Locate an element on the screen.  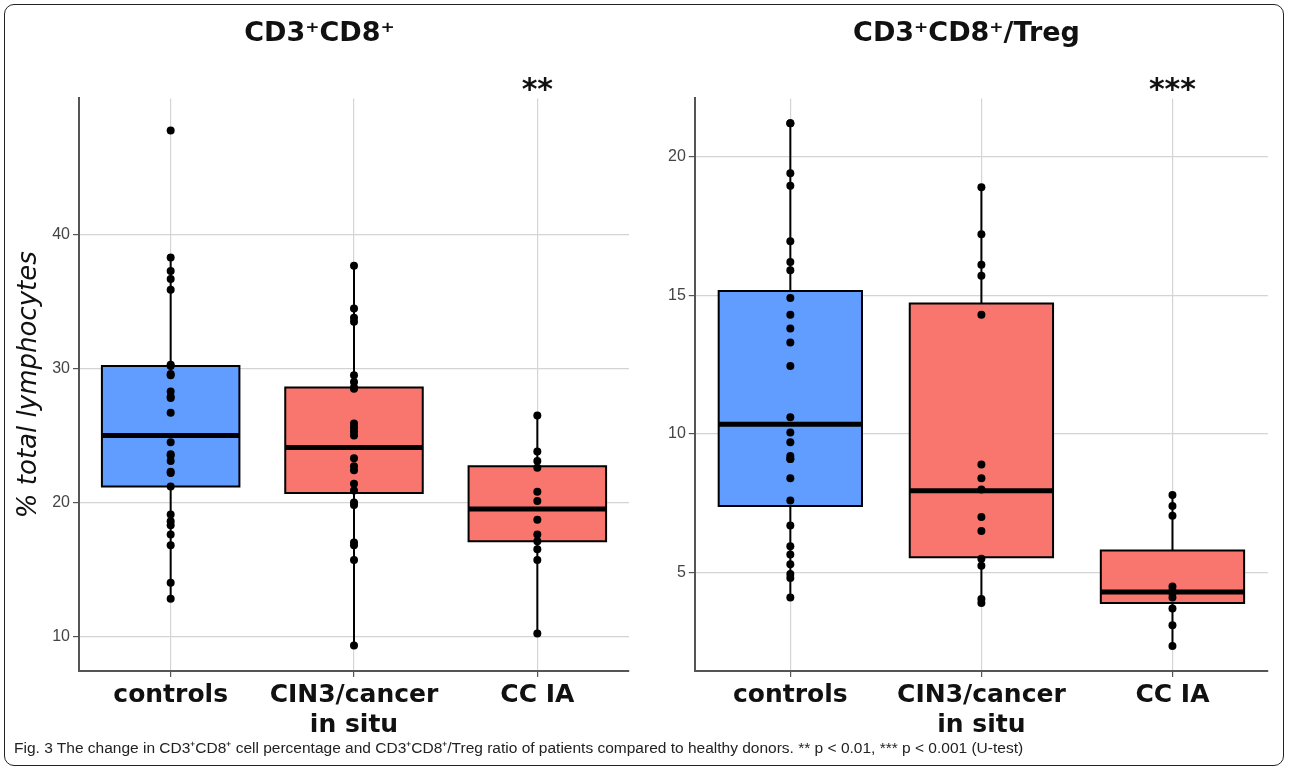
caption: Fig. 3 The change in CD3⁺CD8⁺ cell percentage and CD3⁺CD8⁺/Treg ratio of patients compared to healthy donors. ** p < 0.01, *** p < 0.001 (U-test) is located at coordinates (519, 748).